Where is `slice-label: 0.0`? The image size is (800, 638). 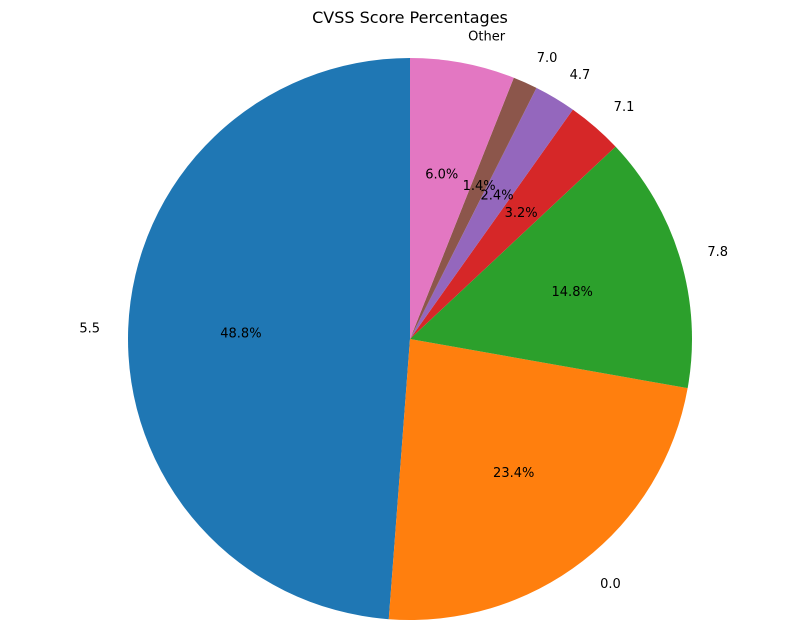
slice-label: 0.0 is located at coordinates (610, 584).